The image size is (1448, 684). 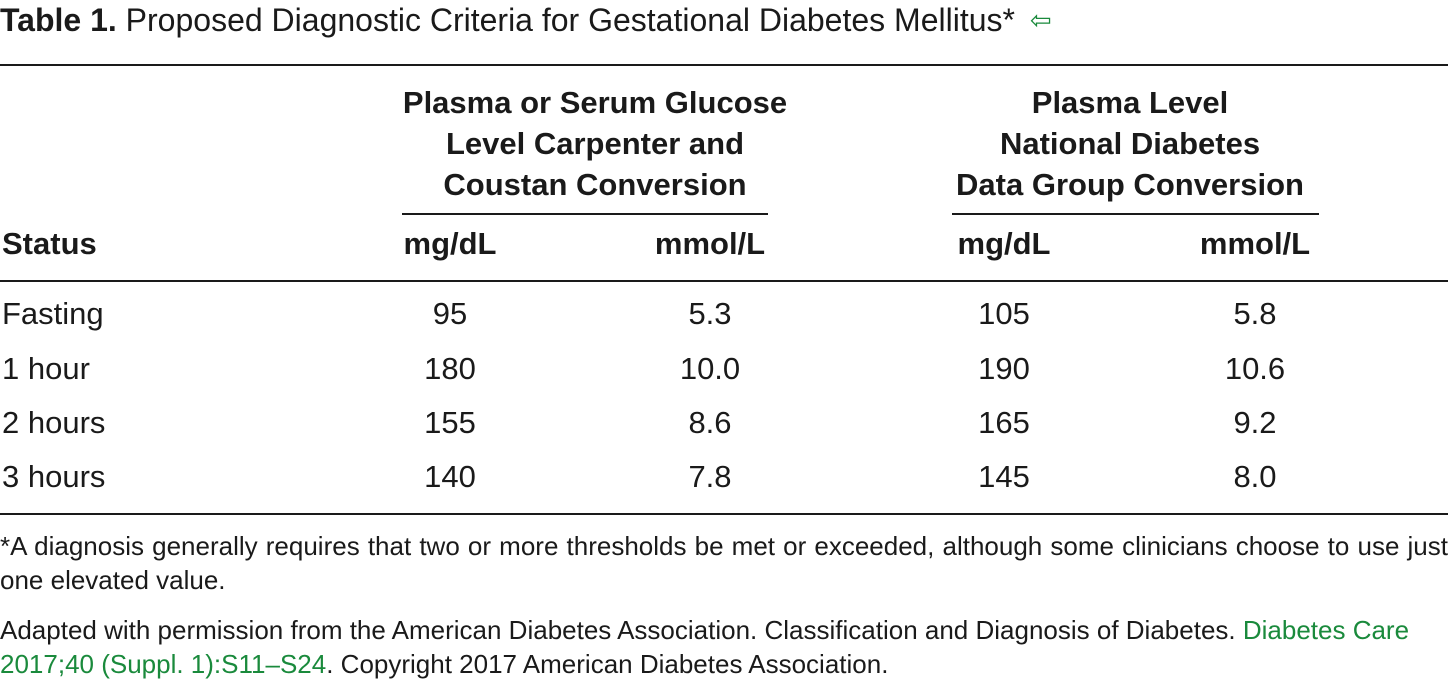 I want to click on cell-value: 8.6, so click(x=710, y=422).